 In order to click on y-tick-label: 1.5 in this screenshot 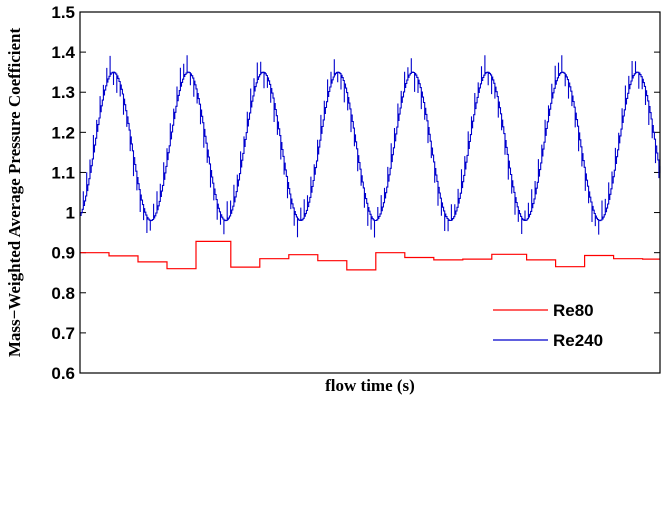, I will do `click(63, 12)`.